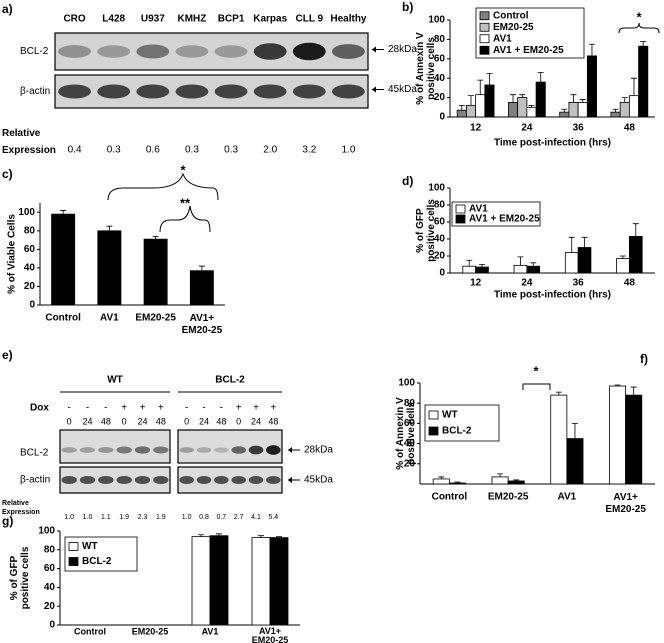  I want to click on panel-label: g), so click(7, 521).